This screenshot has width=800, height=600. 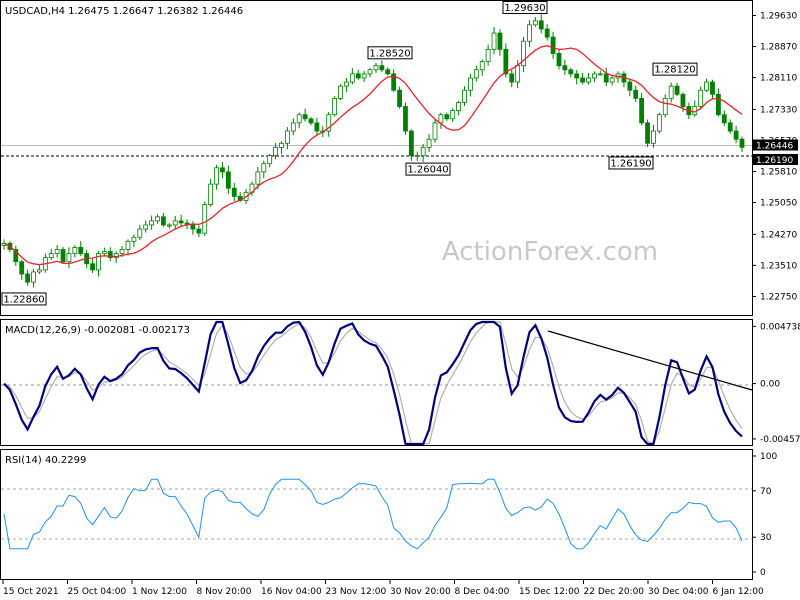 I want to click on macd-y-tick-label: -0.004578, so click(x=780, y=440).